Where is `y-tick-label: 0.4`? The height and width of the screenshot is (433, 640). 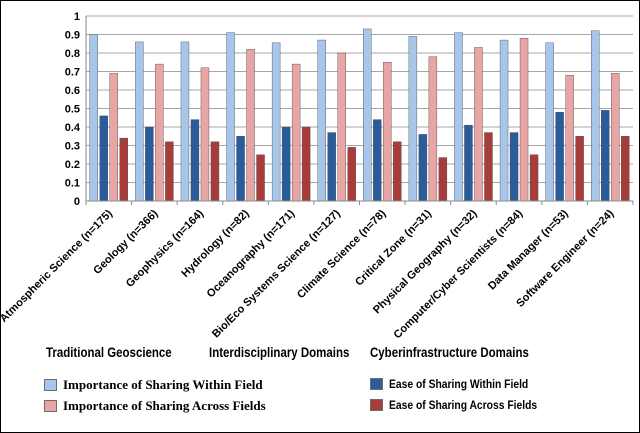 y-tick-label: 0.4 is located at coordinates (73, 128).